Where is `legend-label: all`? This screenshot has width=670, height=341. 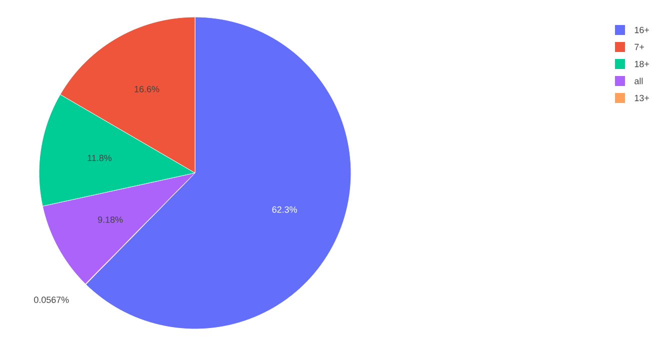 legend-label: all is located at coordinates (638, 81).